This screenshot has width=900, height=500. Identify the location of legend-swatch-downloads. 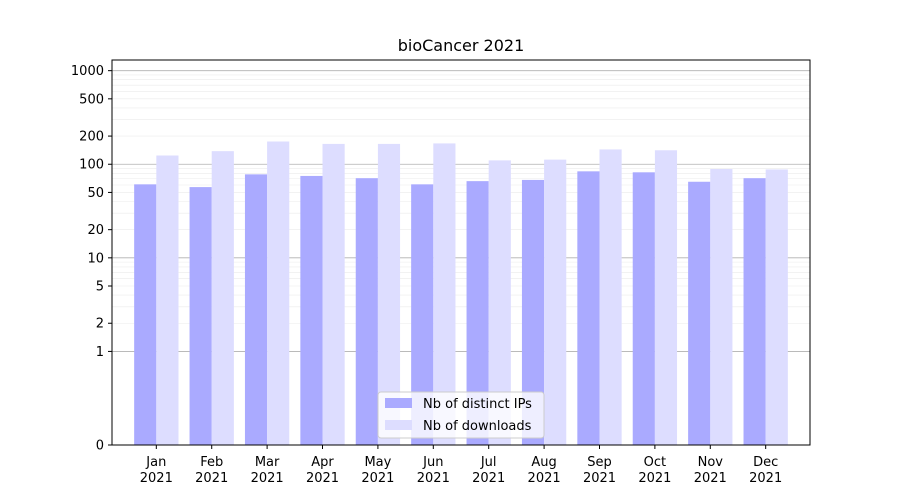
(398, 425).